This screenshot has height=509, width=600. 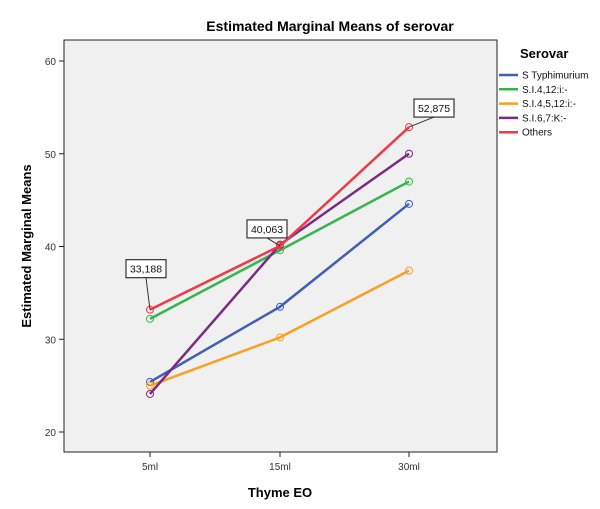 I want to click on y-tick-label: 40, so click(x=51, y=248).